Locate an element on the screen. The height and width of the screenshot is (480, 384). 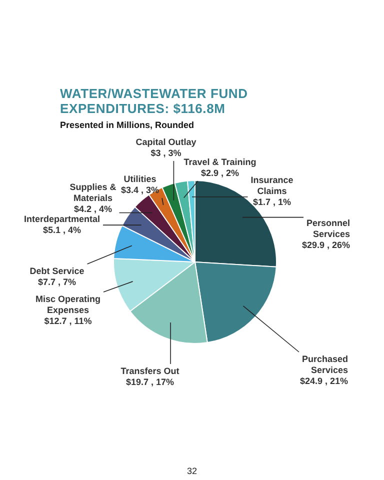
slice-label: Interdepartmental is located at coordinates (62, 219).